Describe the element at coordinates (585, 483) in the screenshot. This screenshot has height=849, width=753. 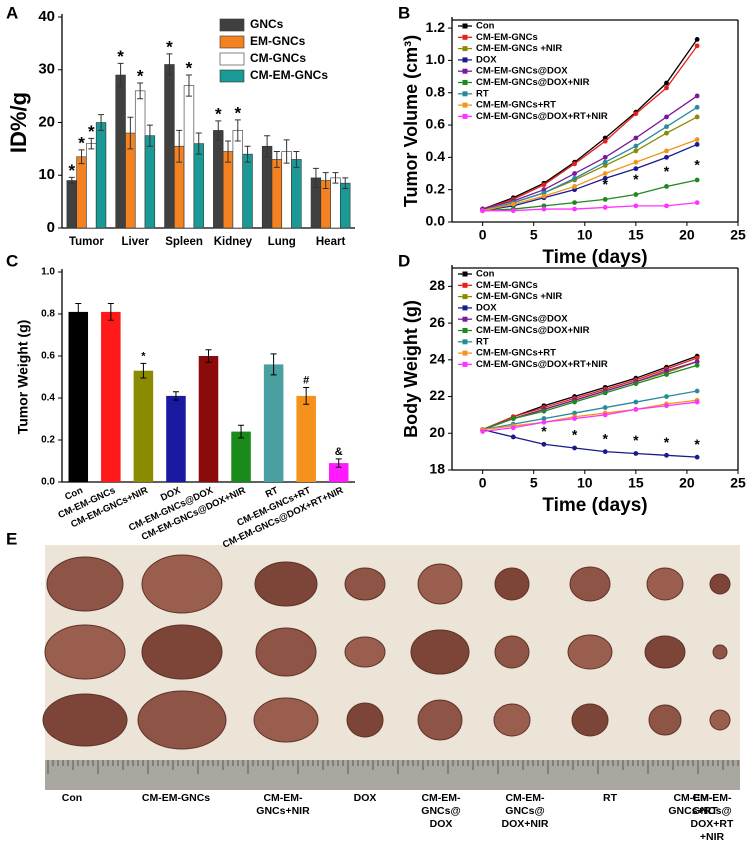
I see `x-tick-label: 10` at that location.